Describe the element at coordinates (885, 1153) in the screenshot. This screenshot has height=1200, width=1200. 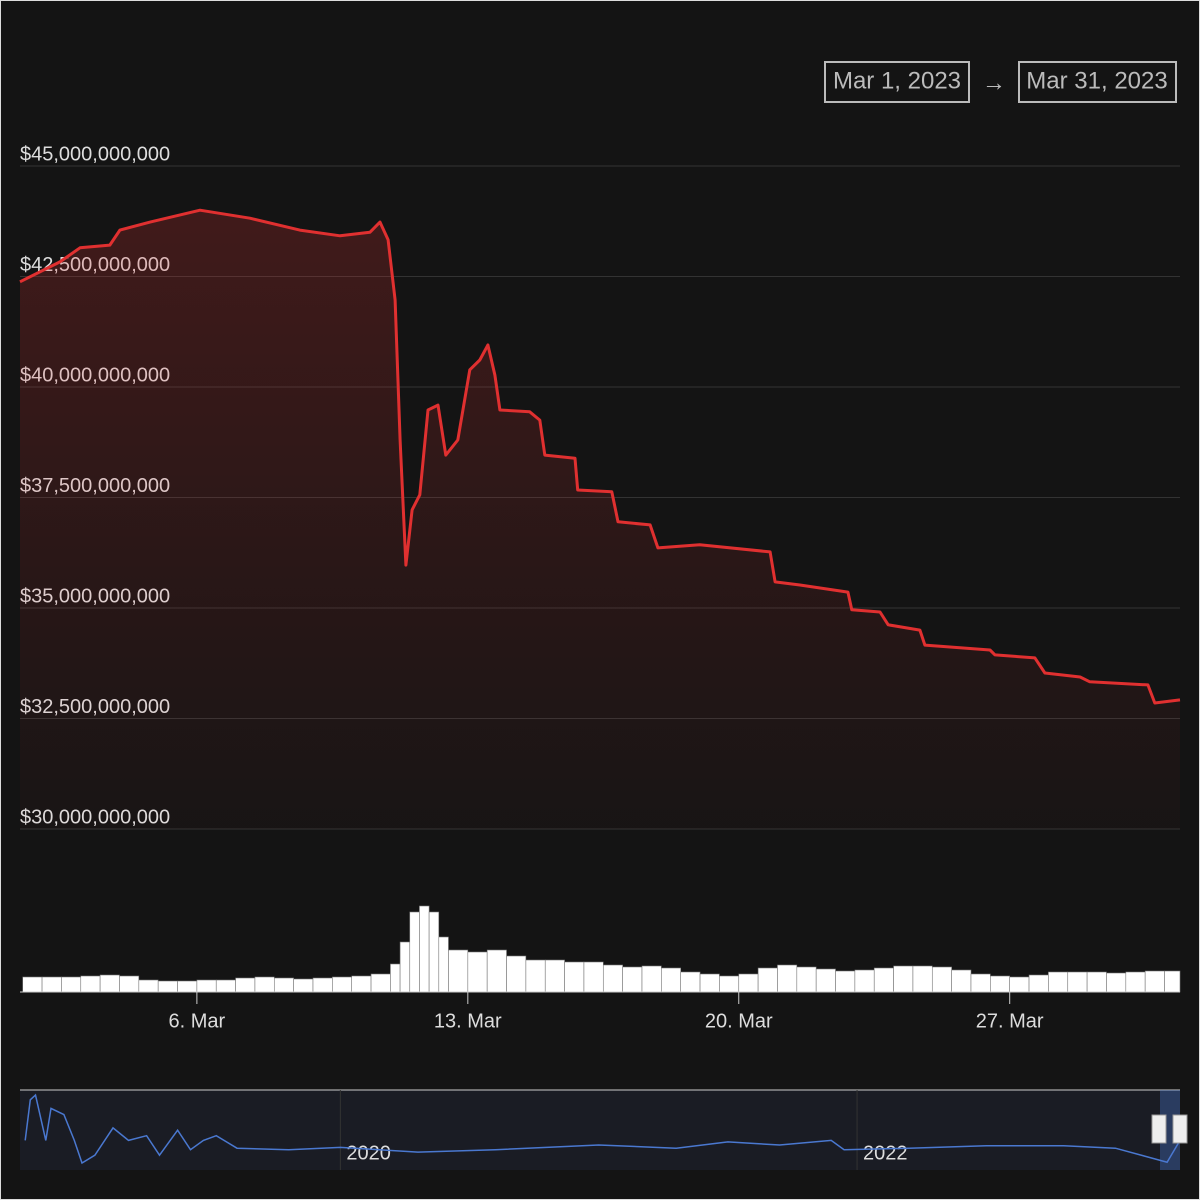
I see `navigator-tick-label: 2022` at that location.